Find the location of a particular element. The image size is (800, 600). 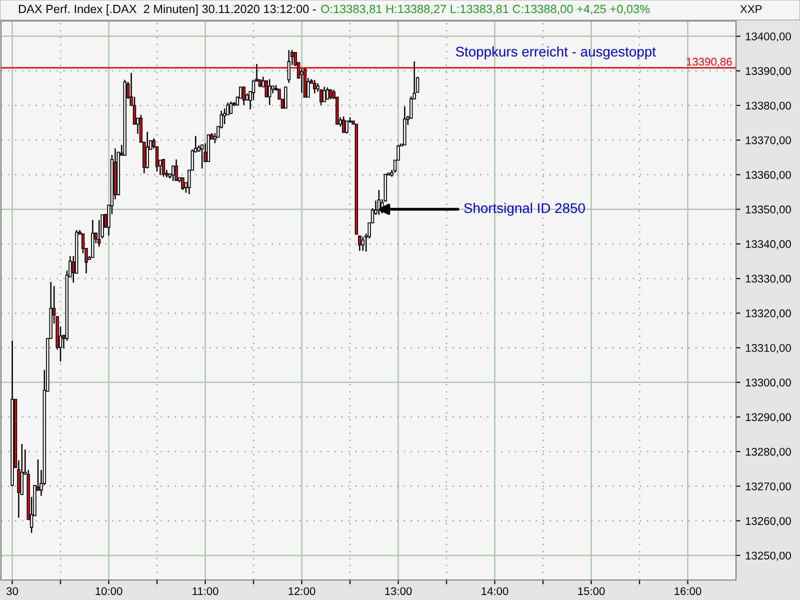

x-tick-label: 30 is located at coordinates (12, 591).